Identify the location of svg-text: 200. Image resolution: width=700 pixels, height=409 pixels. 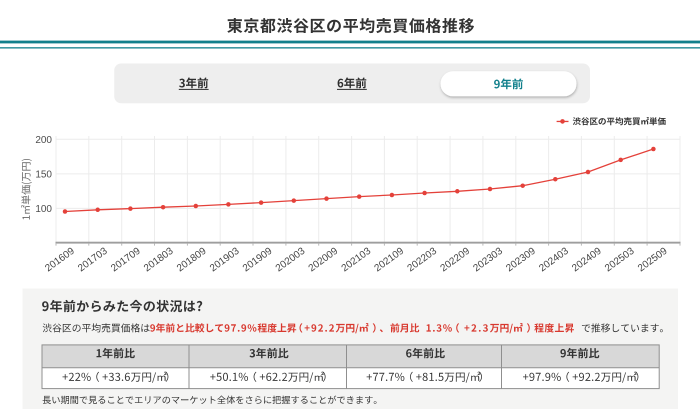
(43, 140).